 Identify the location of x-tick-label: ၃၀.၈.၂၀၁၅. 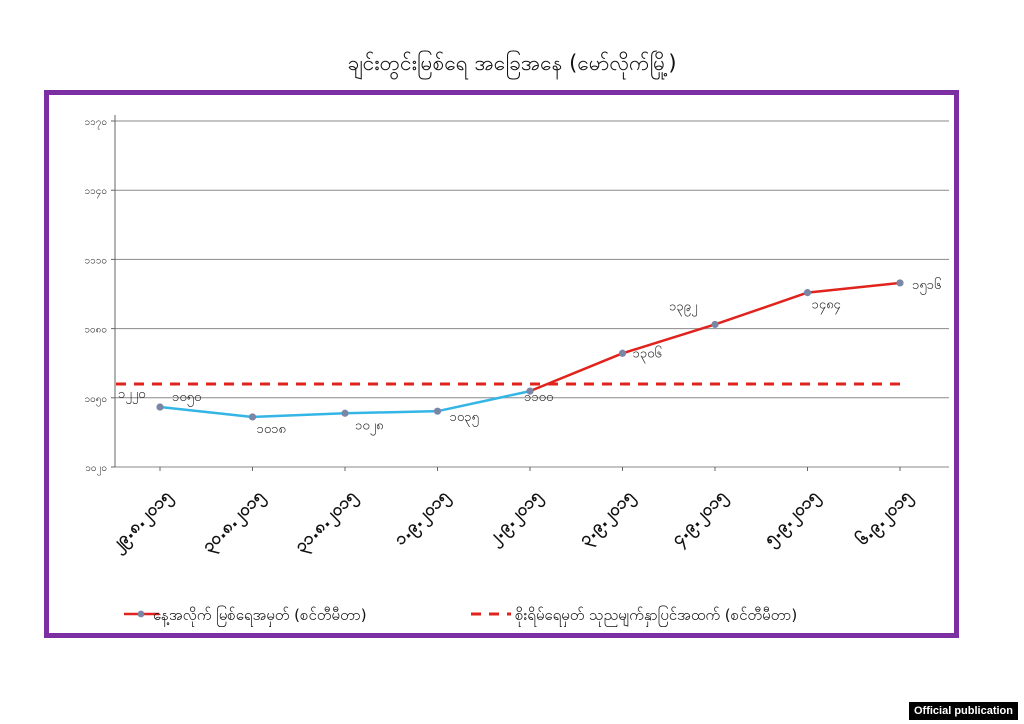
(234, 522).